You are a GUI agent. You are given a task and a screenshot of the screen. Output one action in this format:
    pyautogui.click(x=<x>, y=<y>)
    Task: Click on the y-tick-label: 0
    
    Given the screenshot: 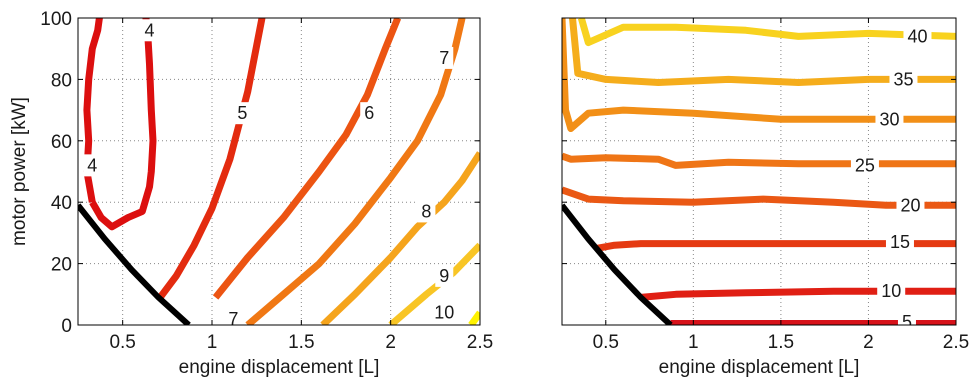 What is the action you would take?
    pyautogui.click(x=66, y=326)
    